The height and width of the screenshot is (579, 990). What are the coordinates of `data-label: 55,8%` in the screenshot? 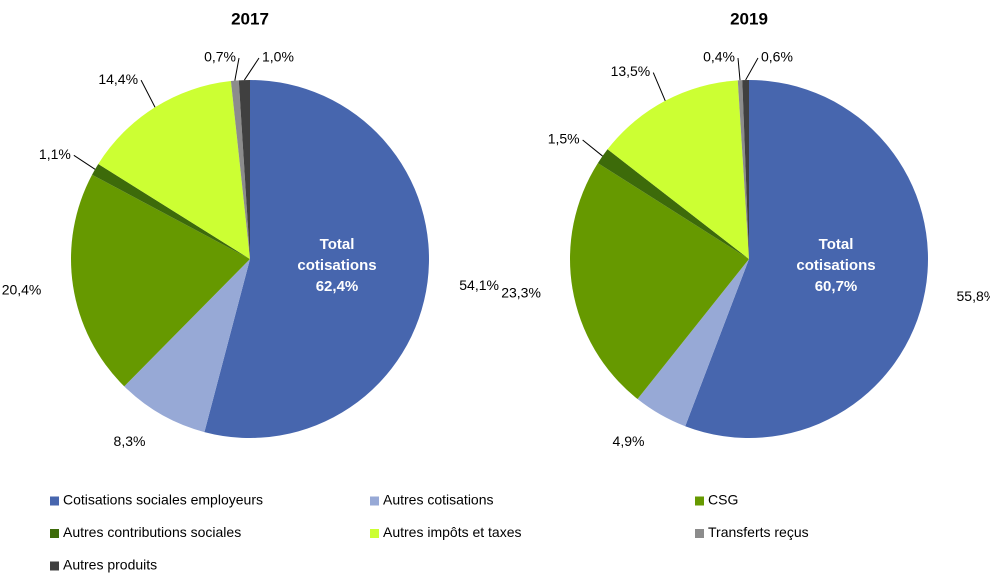 It's located at (973, 296).